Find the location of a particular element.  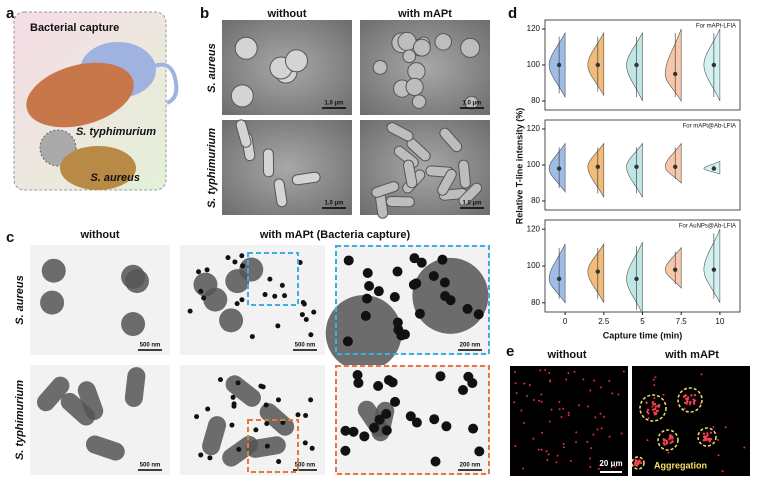

subplot-title: For mAPt@Ab-LFIA is located at coordinates (709, 127).